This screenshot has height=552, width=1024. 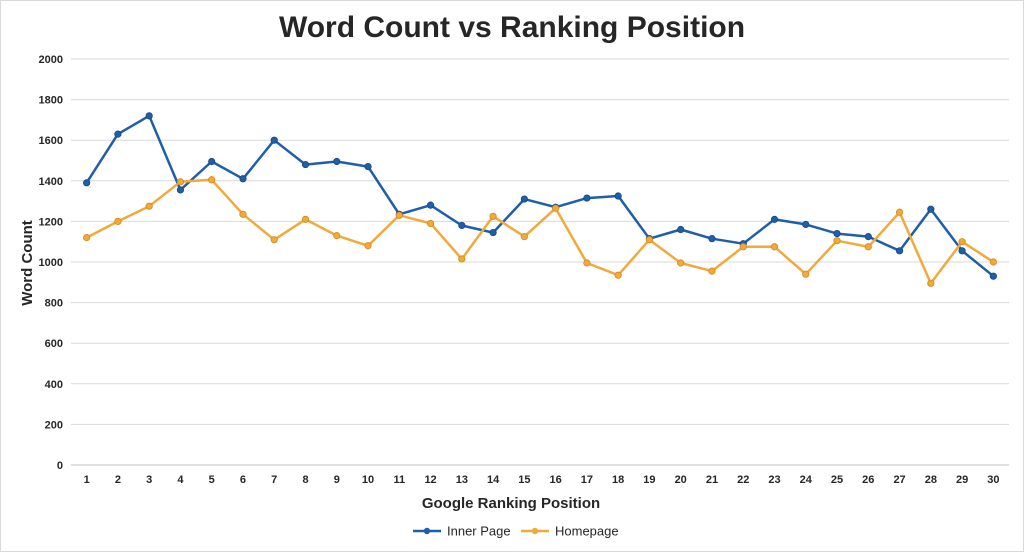 What do you see at coordinates (649, 480) in the screenshot?
I see `x-tick-label: 19` at bounding box center [649, 480].